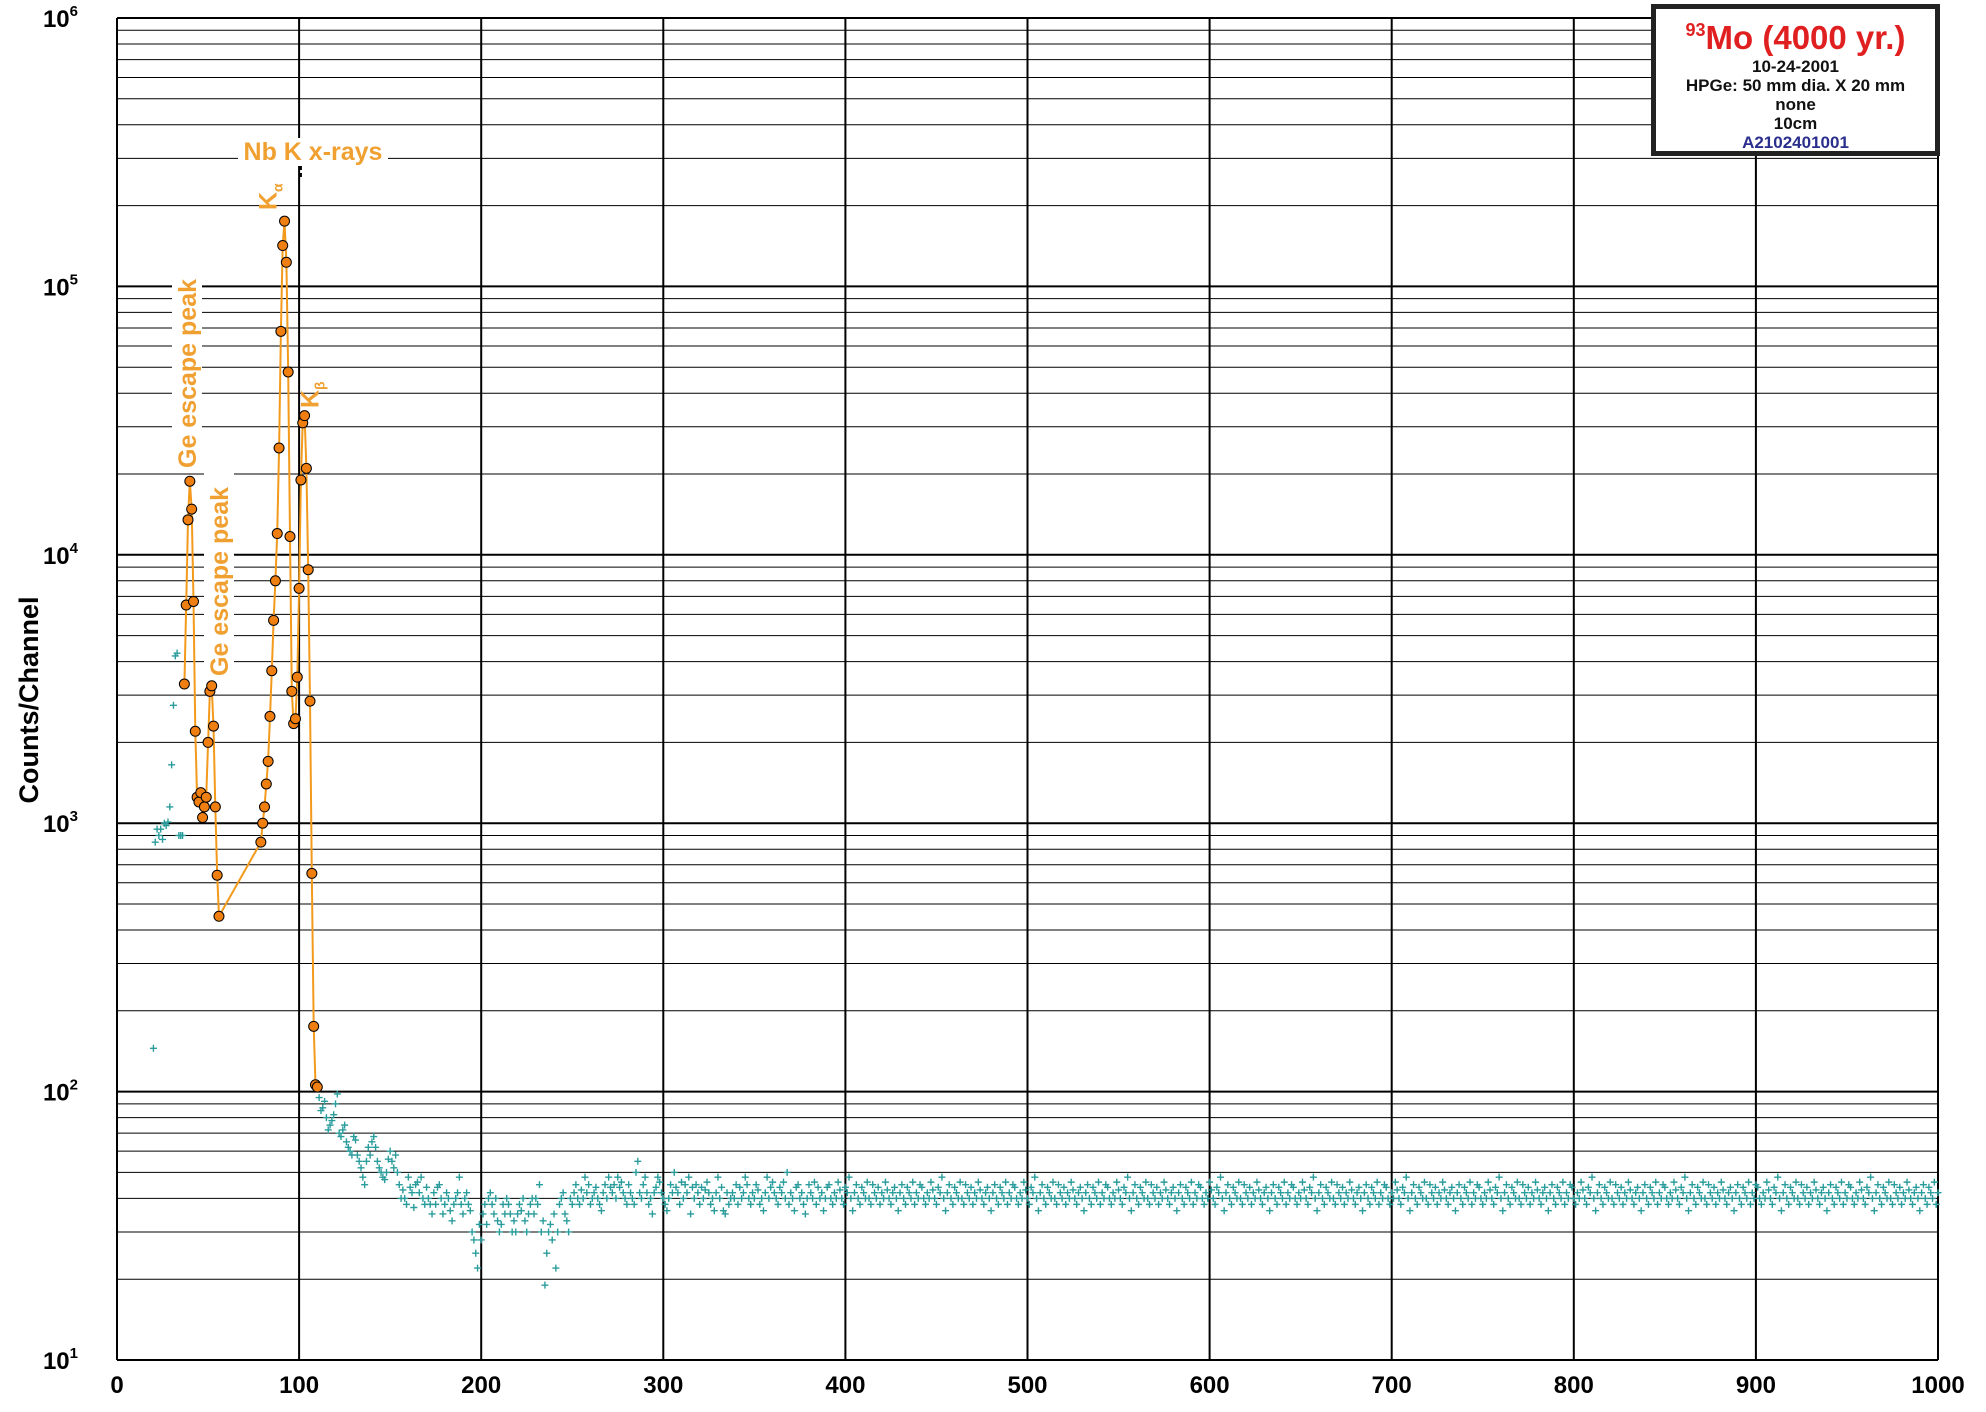 This screenshot has height=1412, width=1986. What do you see at coordinates (1695, 30) in the screenshot?
I see `legend-isotope-mass: 93` at bounding box center [1695, 30].